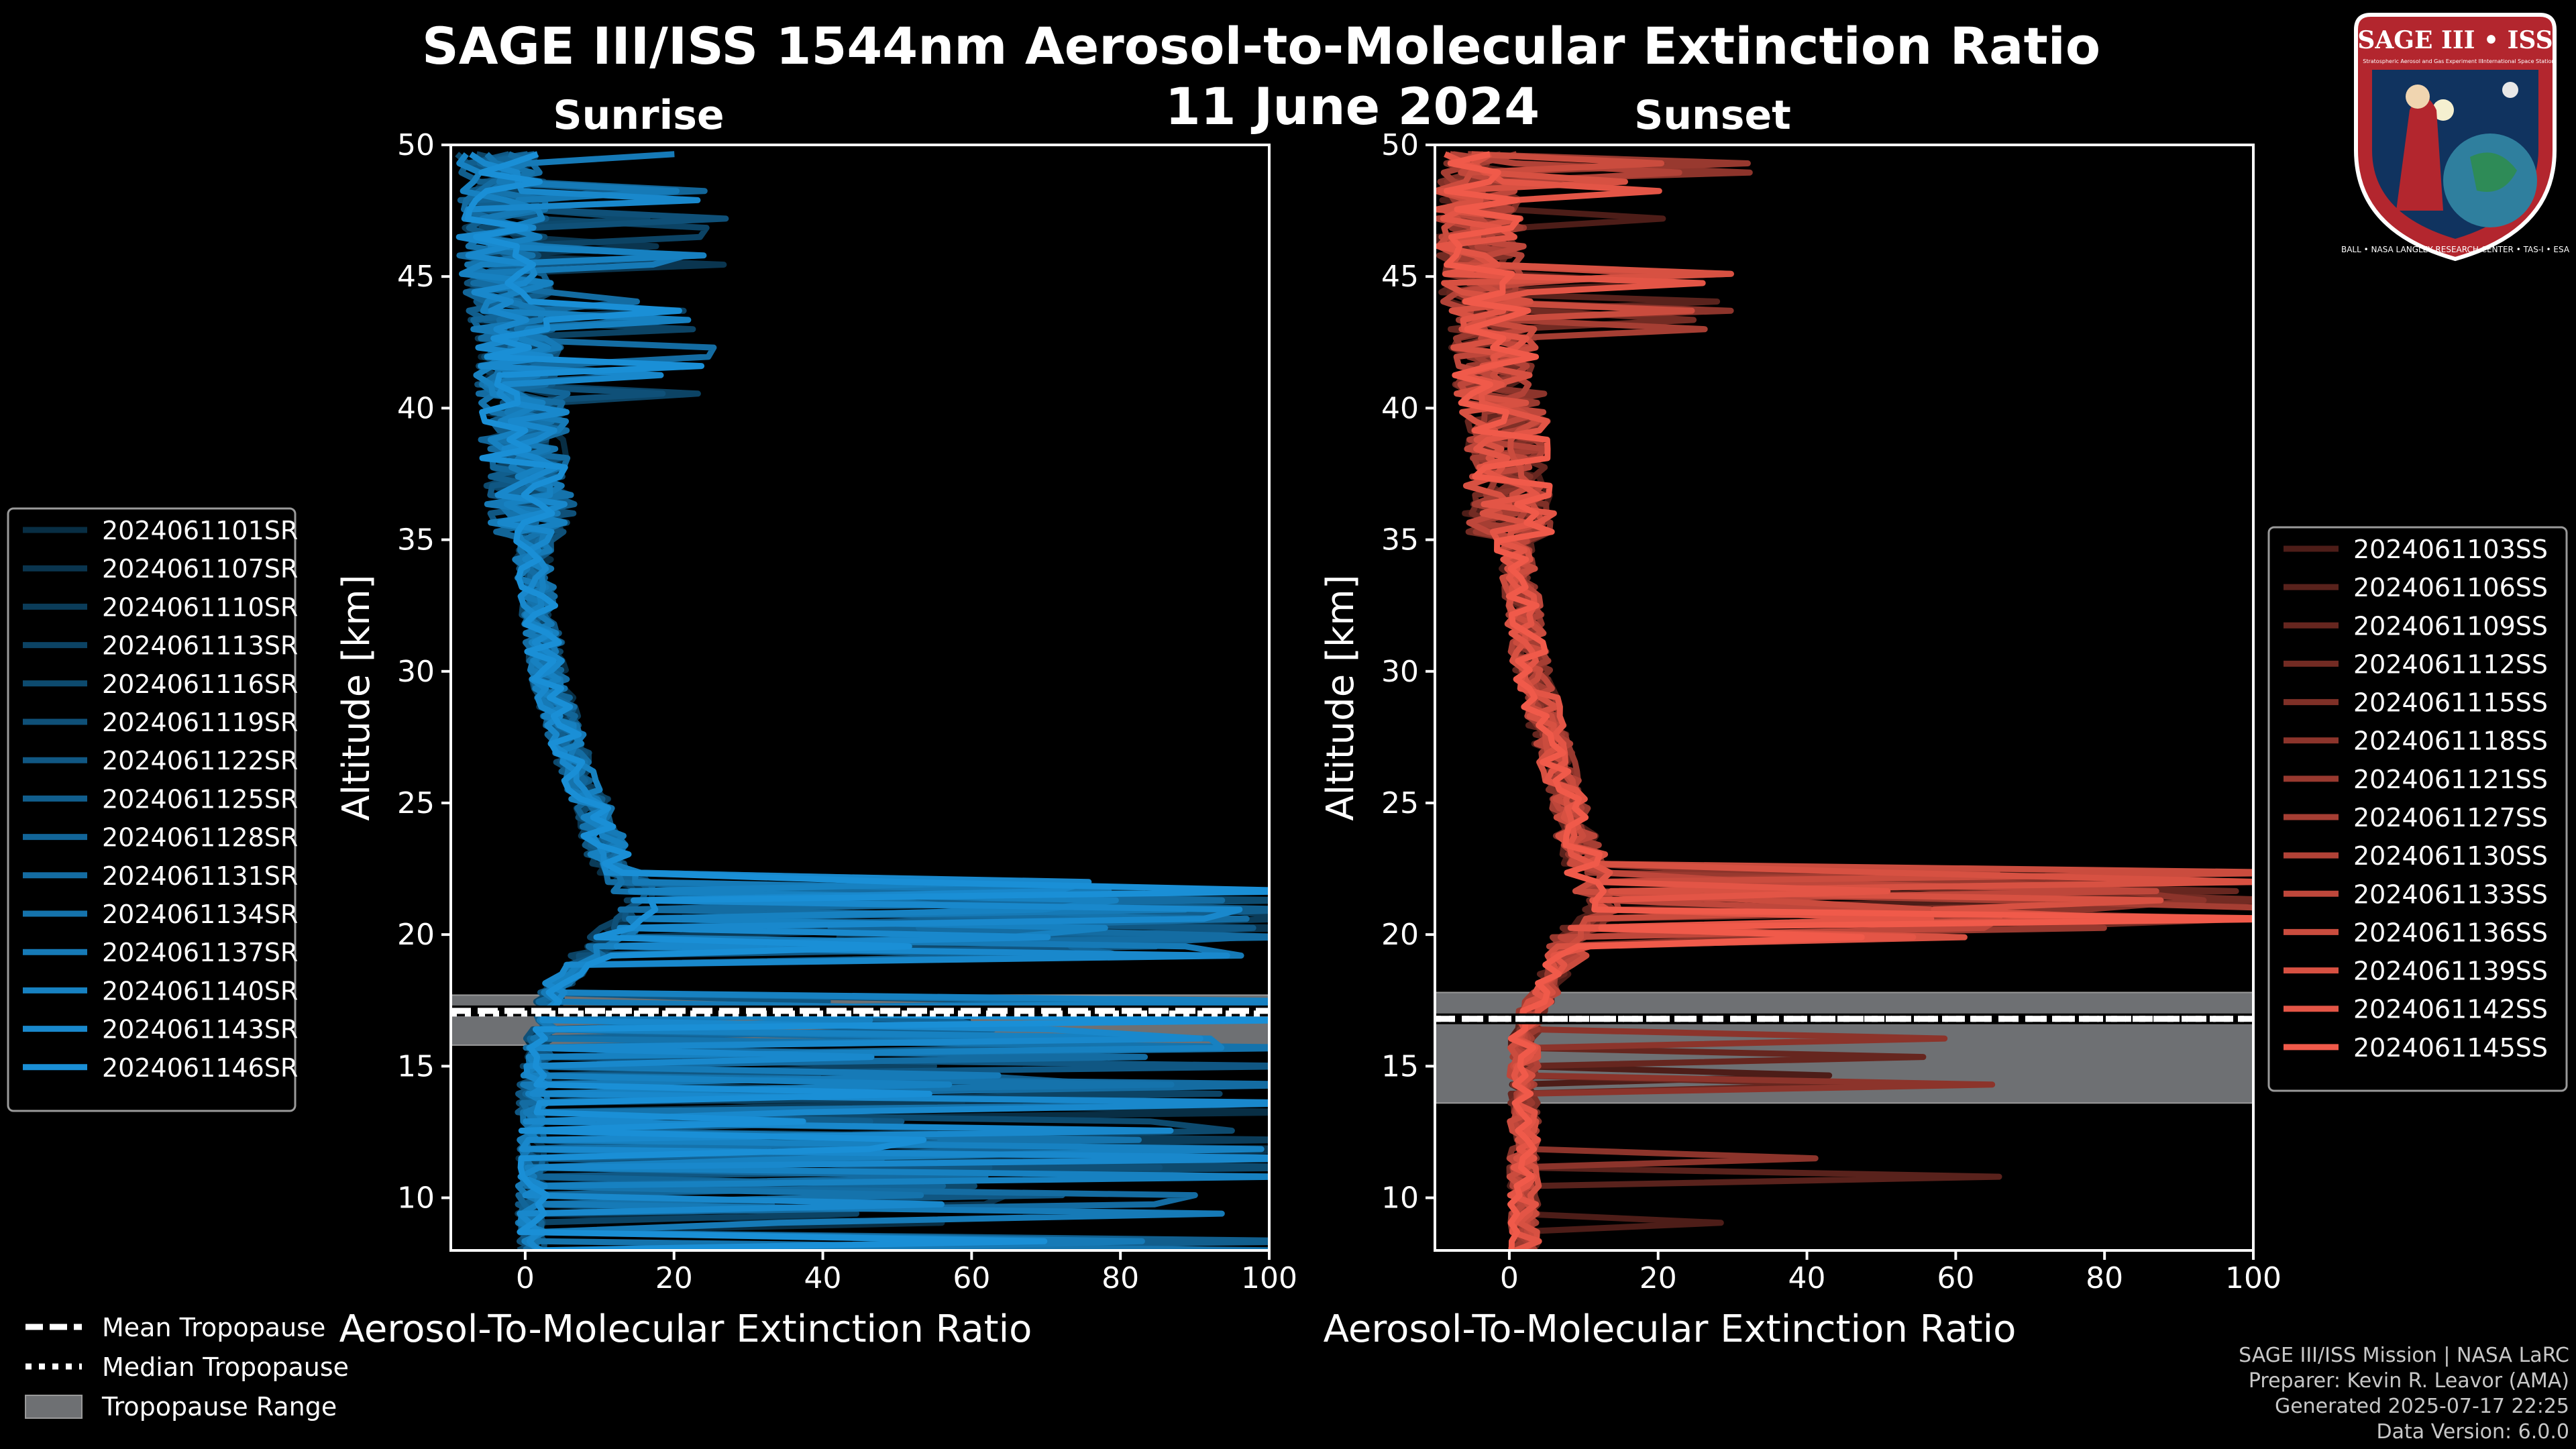  What do you see at coordinates (2450, 664) in the screenshot?
I see `legend-label-2024061112SS: 2024061112SS` at bounding box center [2450, 664].